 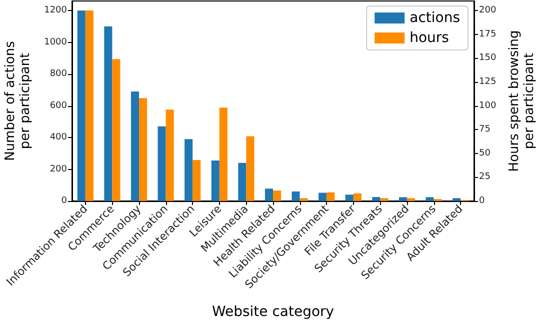 What do you see at coordinates (59, 169) in the screenshot?
I see `y-tick-label: 200` at bounding box center [59, 169].